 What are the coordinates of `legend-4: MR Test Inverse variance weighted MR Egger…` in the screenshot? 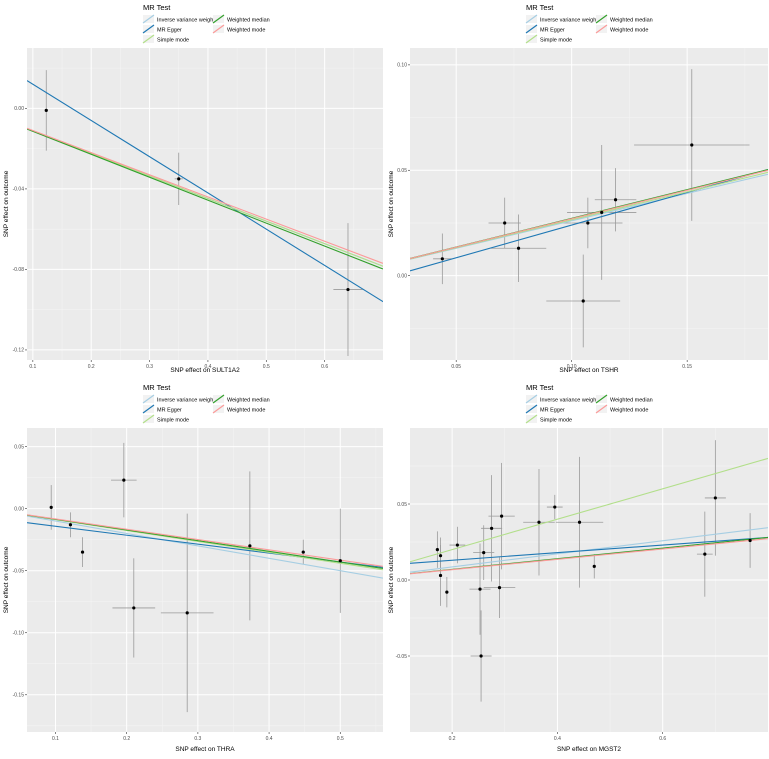 It's located at (589, 403).